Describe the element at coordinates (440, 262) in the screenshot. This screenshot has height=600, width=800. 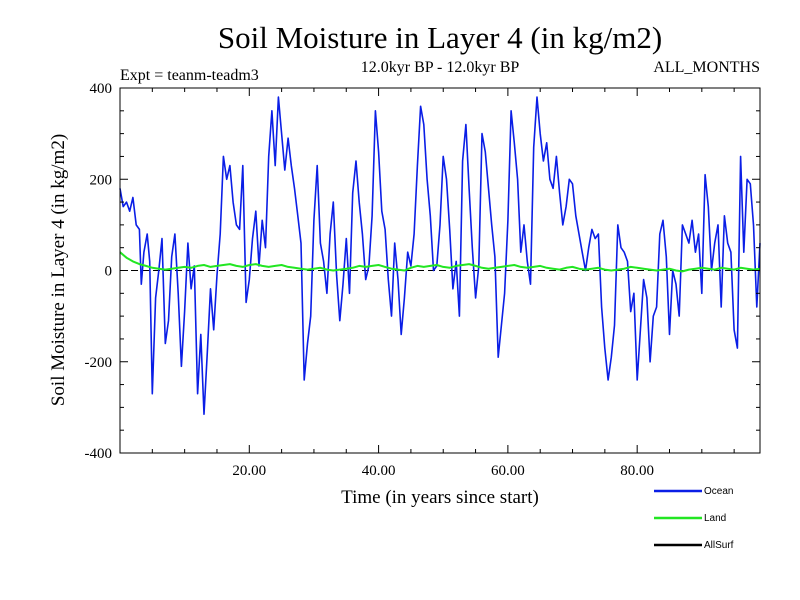
I see `series-line-land` at that location.